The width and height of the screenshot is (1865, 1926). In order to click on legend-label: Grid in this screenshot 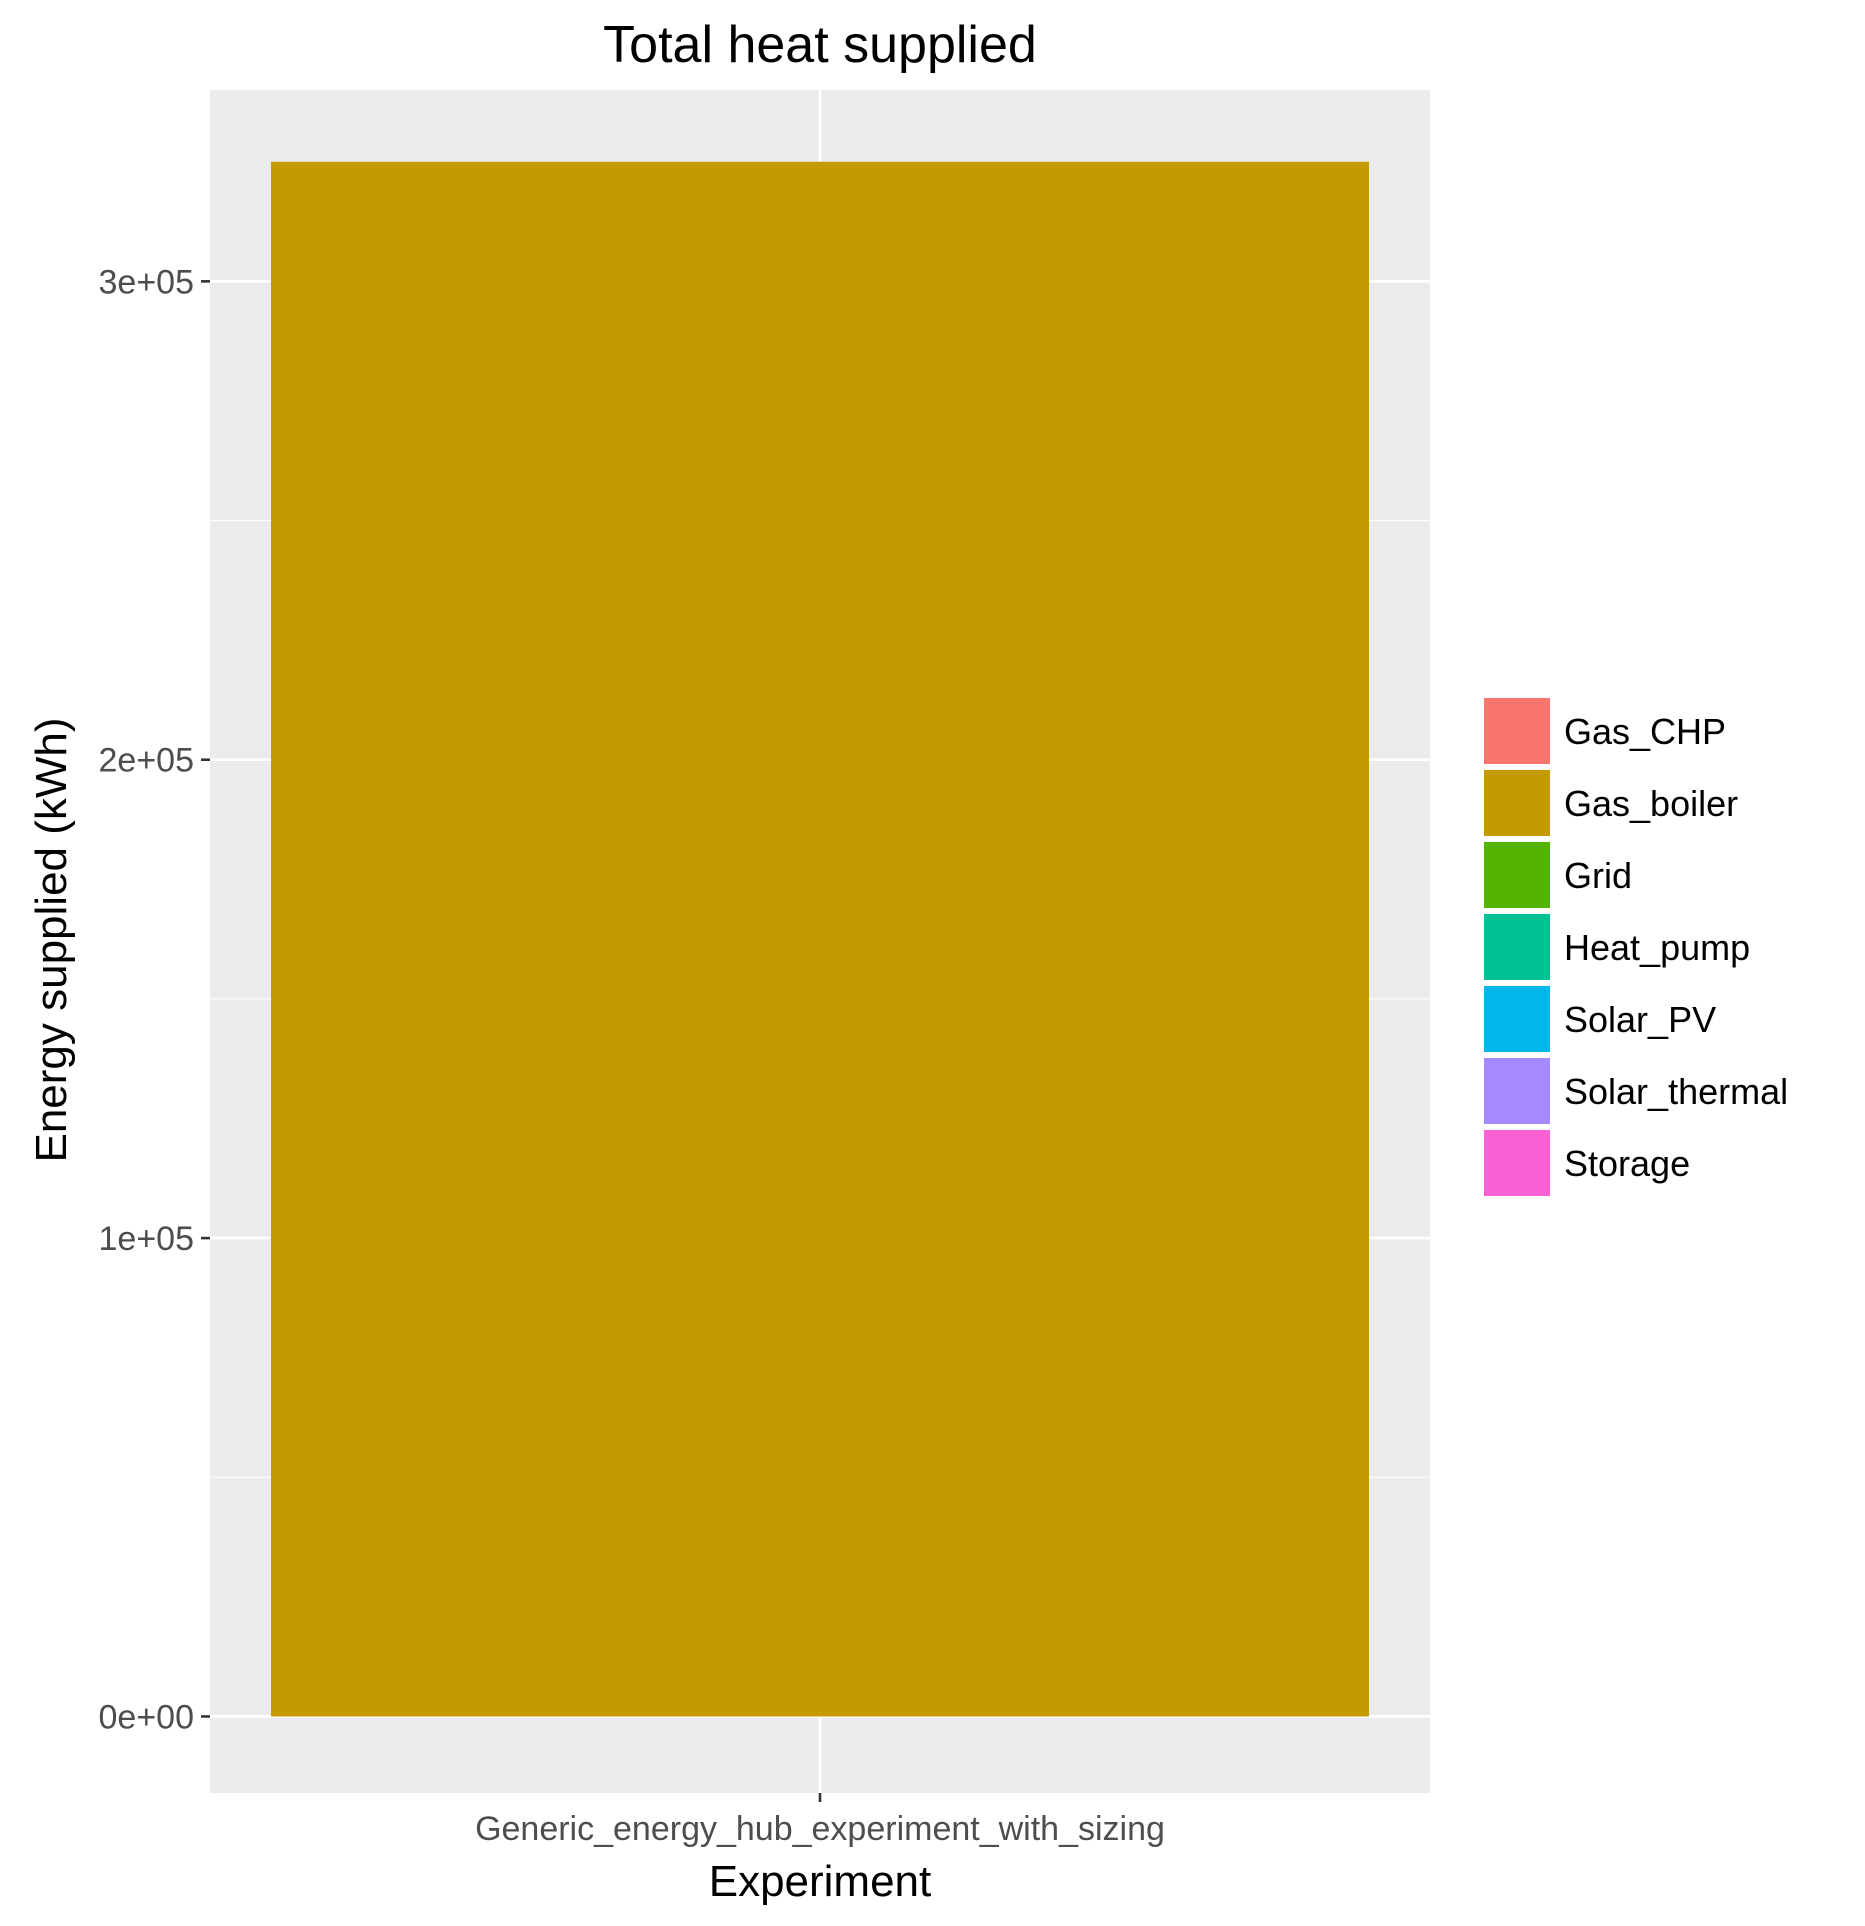, I will do `click(1598, 875)`.